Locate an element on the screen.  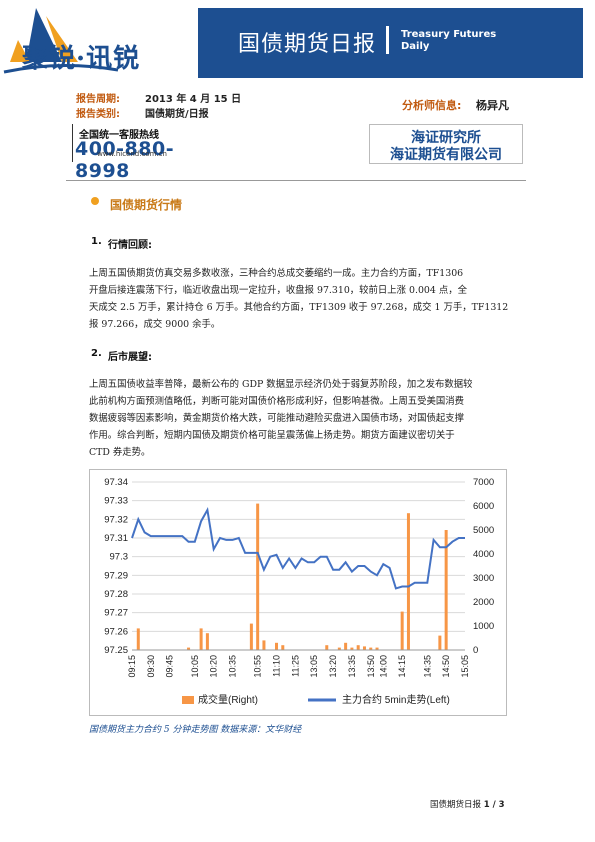
logo-sail-icon is located at coordinates (61, 41).